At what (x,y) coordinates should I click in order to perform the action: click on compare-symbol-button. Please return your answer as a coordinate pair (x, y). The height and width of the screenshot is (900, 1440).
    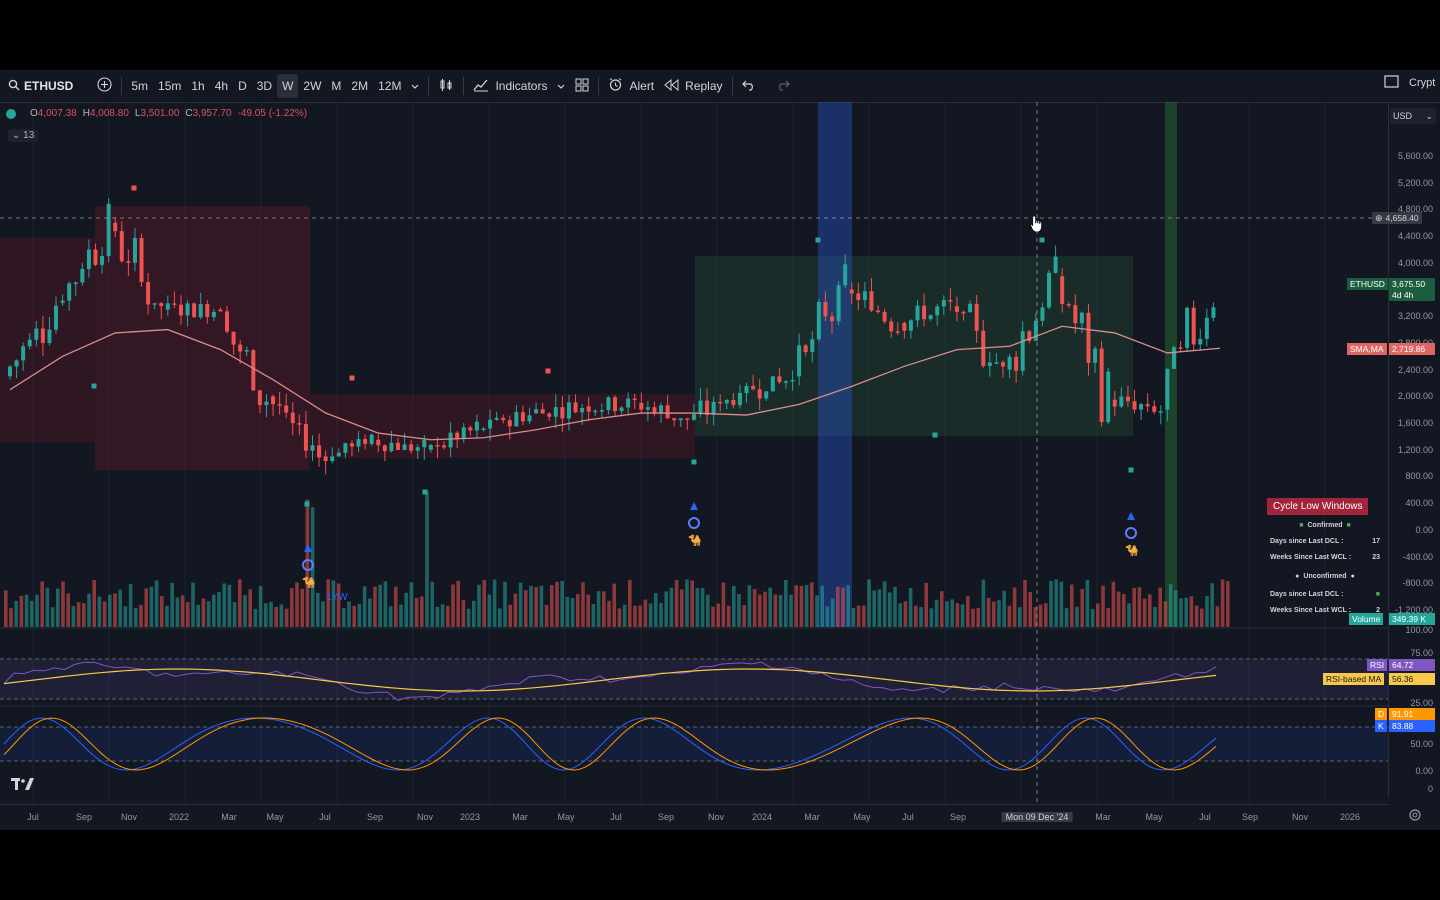
    Looking at the image, I should click on (104, 86).